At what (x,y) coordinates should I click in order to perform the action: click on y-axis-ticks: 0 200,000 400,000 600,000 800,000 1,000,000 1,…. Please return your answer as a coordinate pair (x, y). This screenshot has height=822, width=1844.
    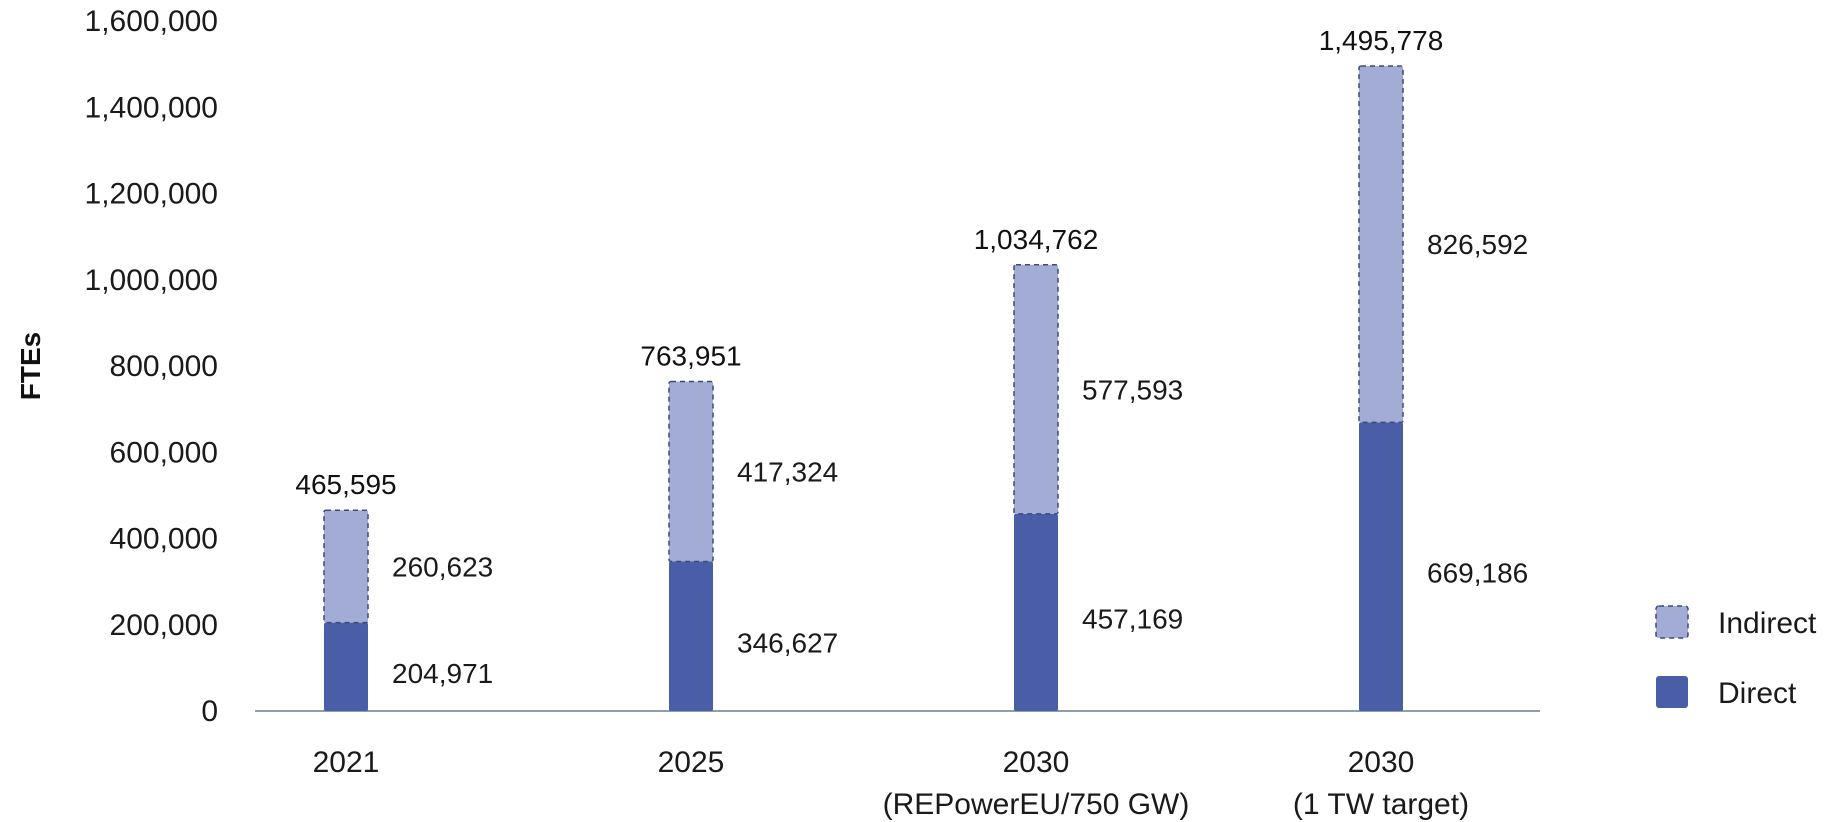
    Looking at the image, I should click on (151, 366).